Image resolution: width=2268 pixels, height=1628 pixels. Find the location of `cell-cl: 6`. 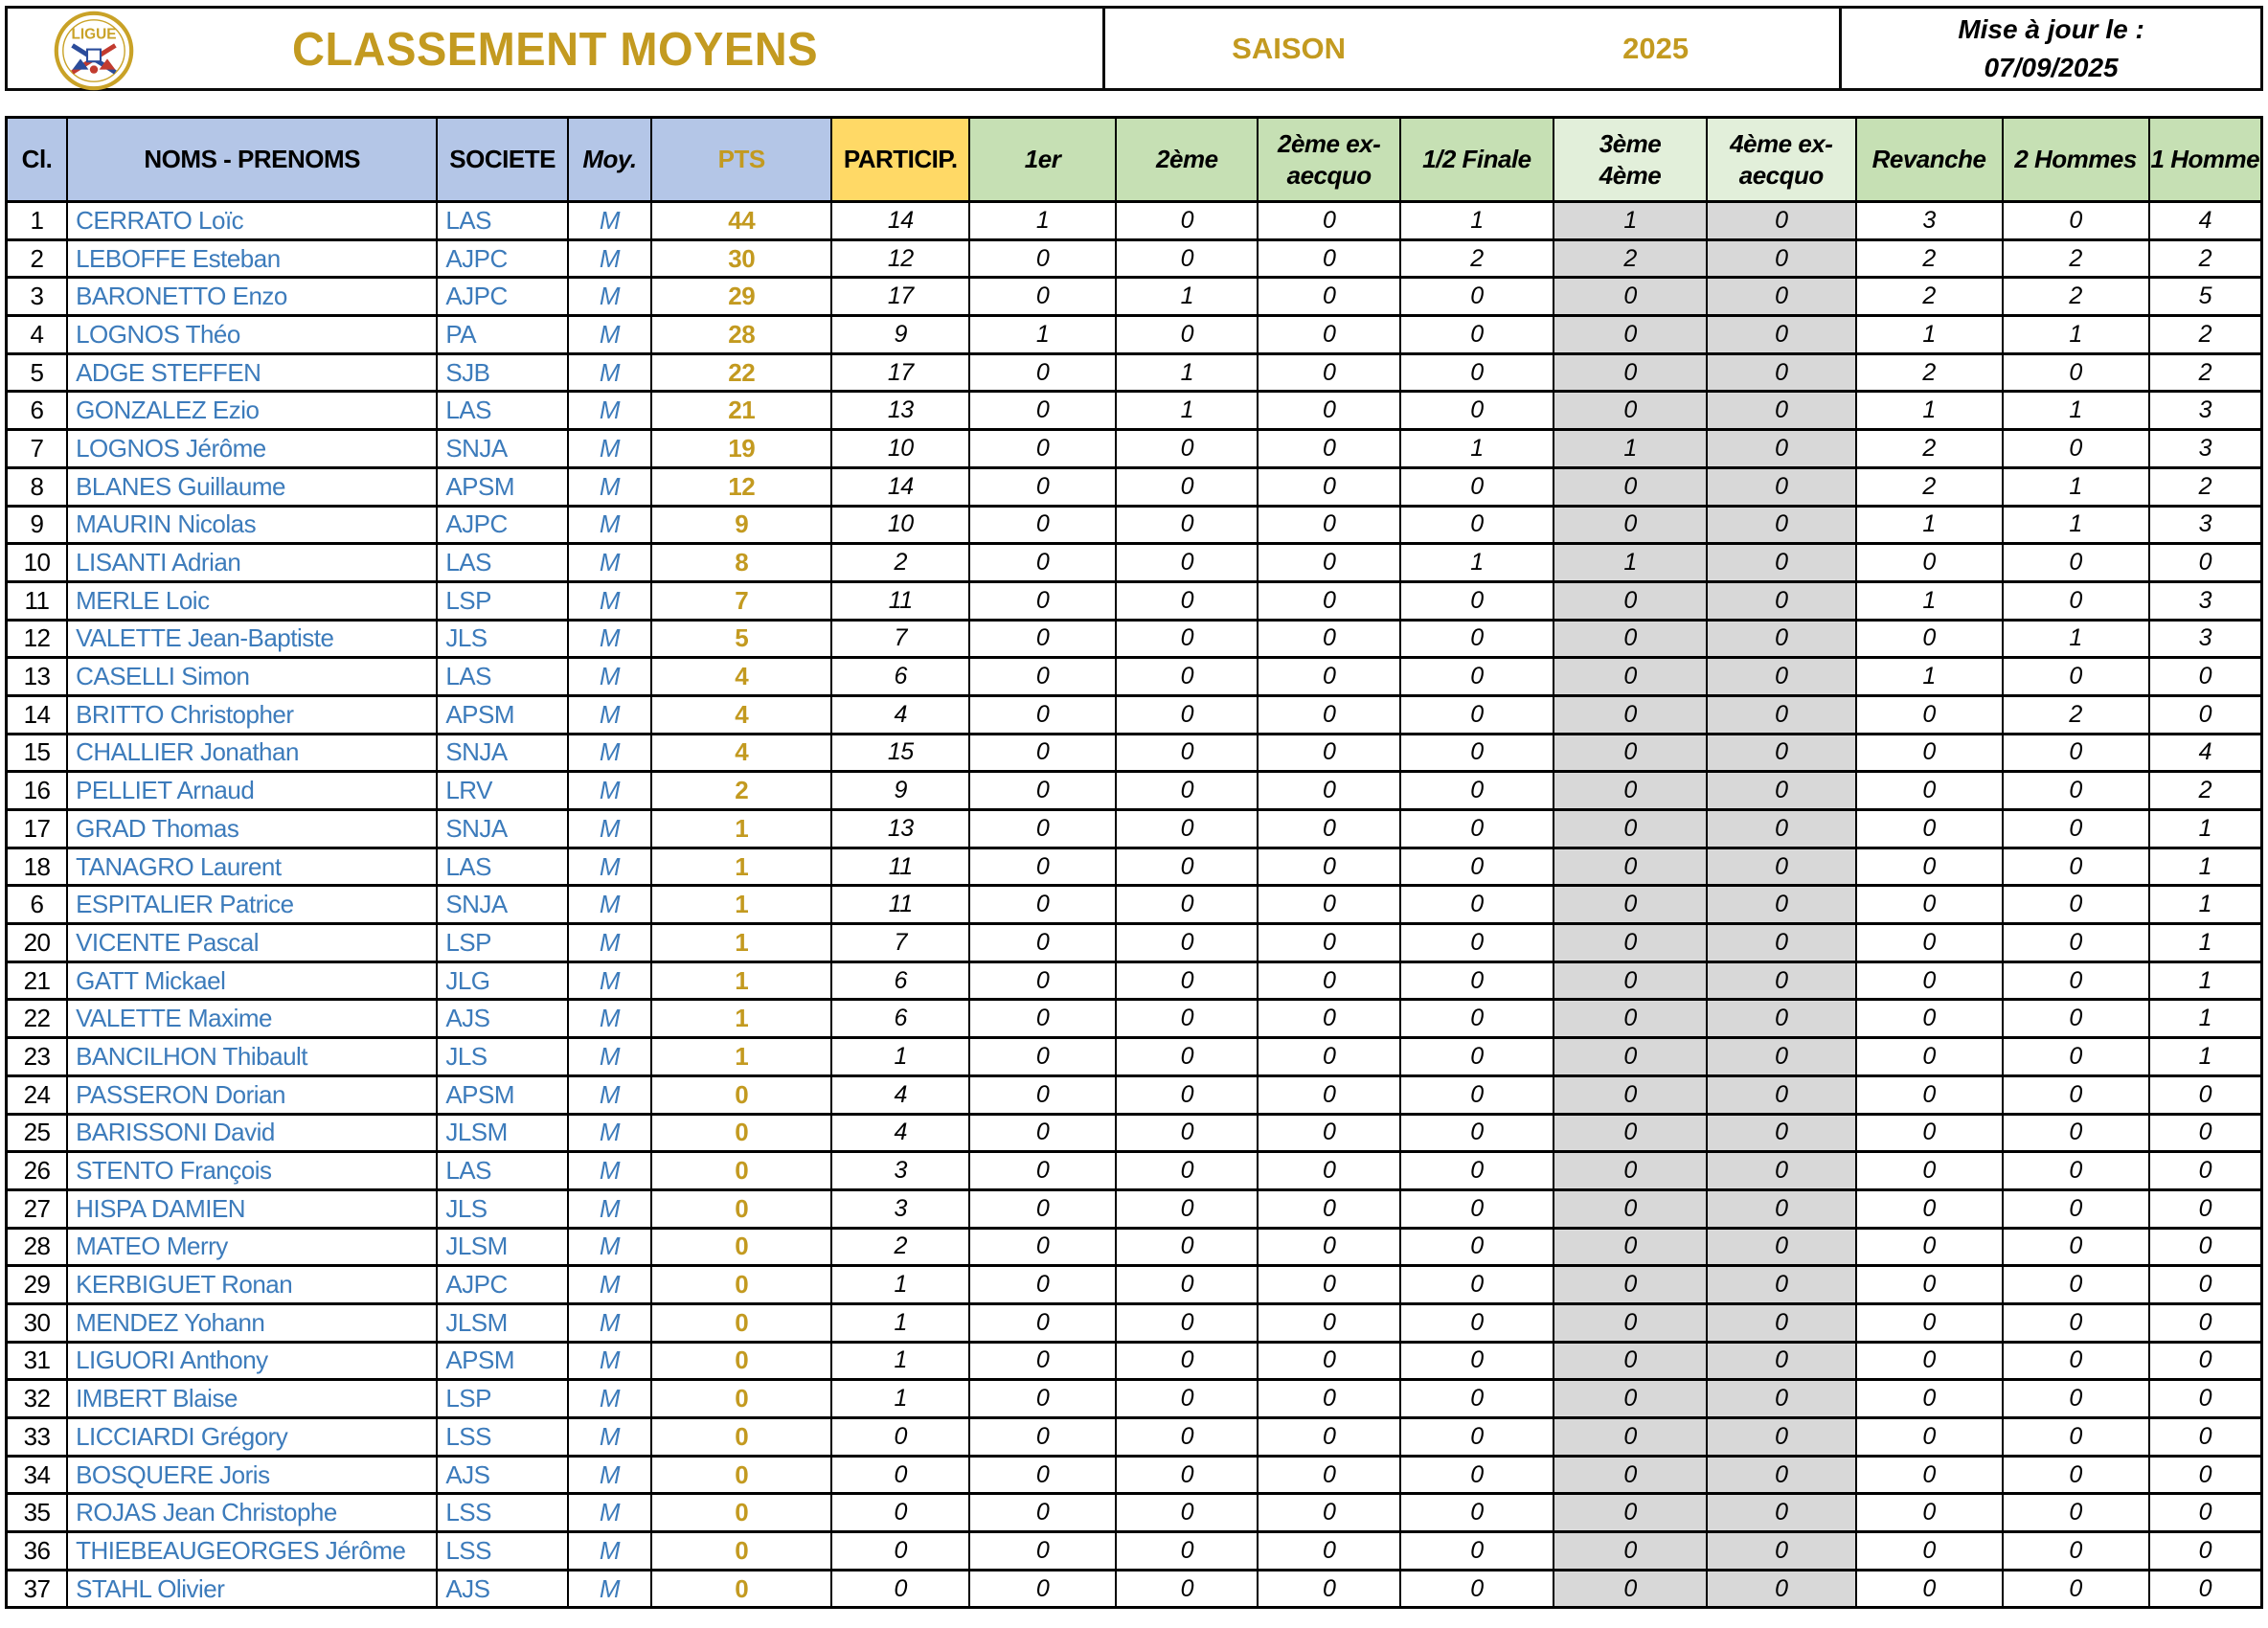

cell-cl: 6 is located at coordinates (37, 905).